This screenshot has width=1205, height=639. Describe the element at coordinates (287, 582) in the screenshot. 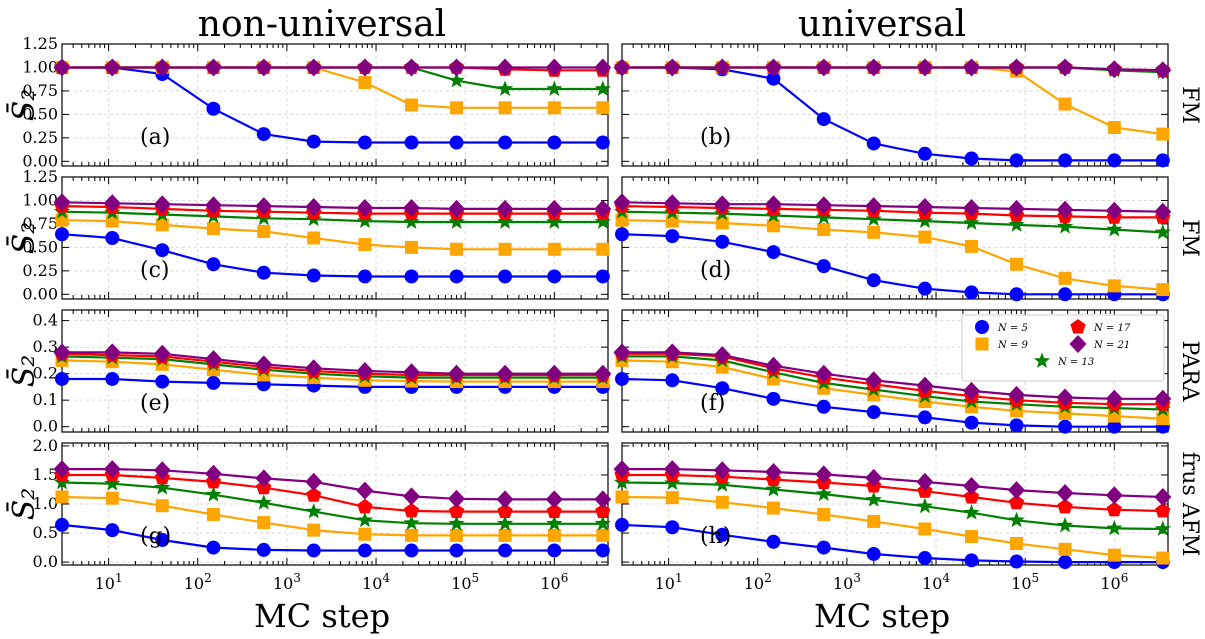

I see `x-tick-label: 10³` at that location.